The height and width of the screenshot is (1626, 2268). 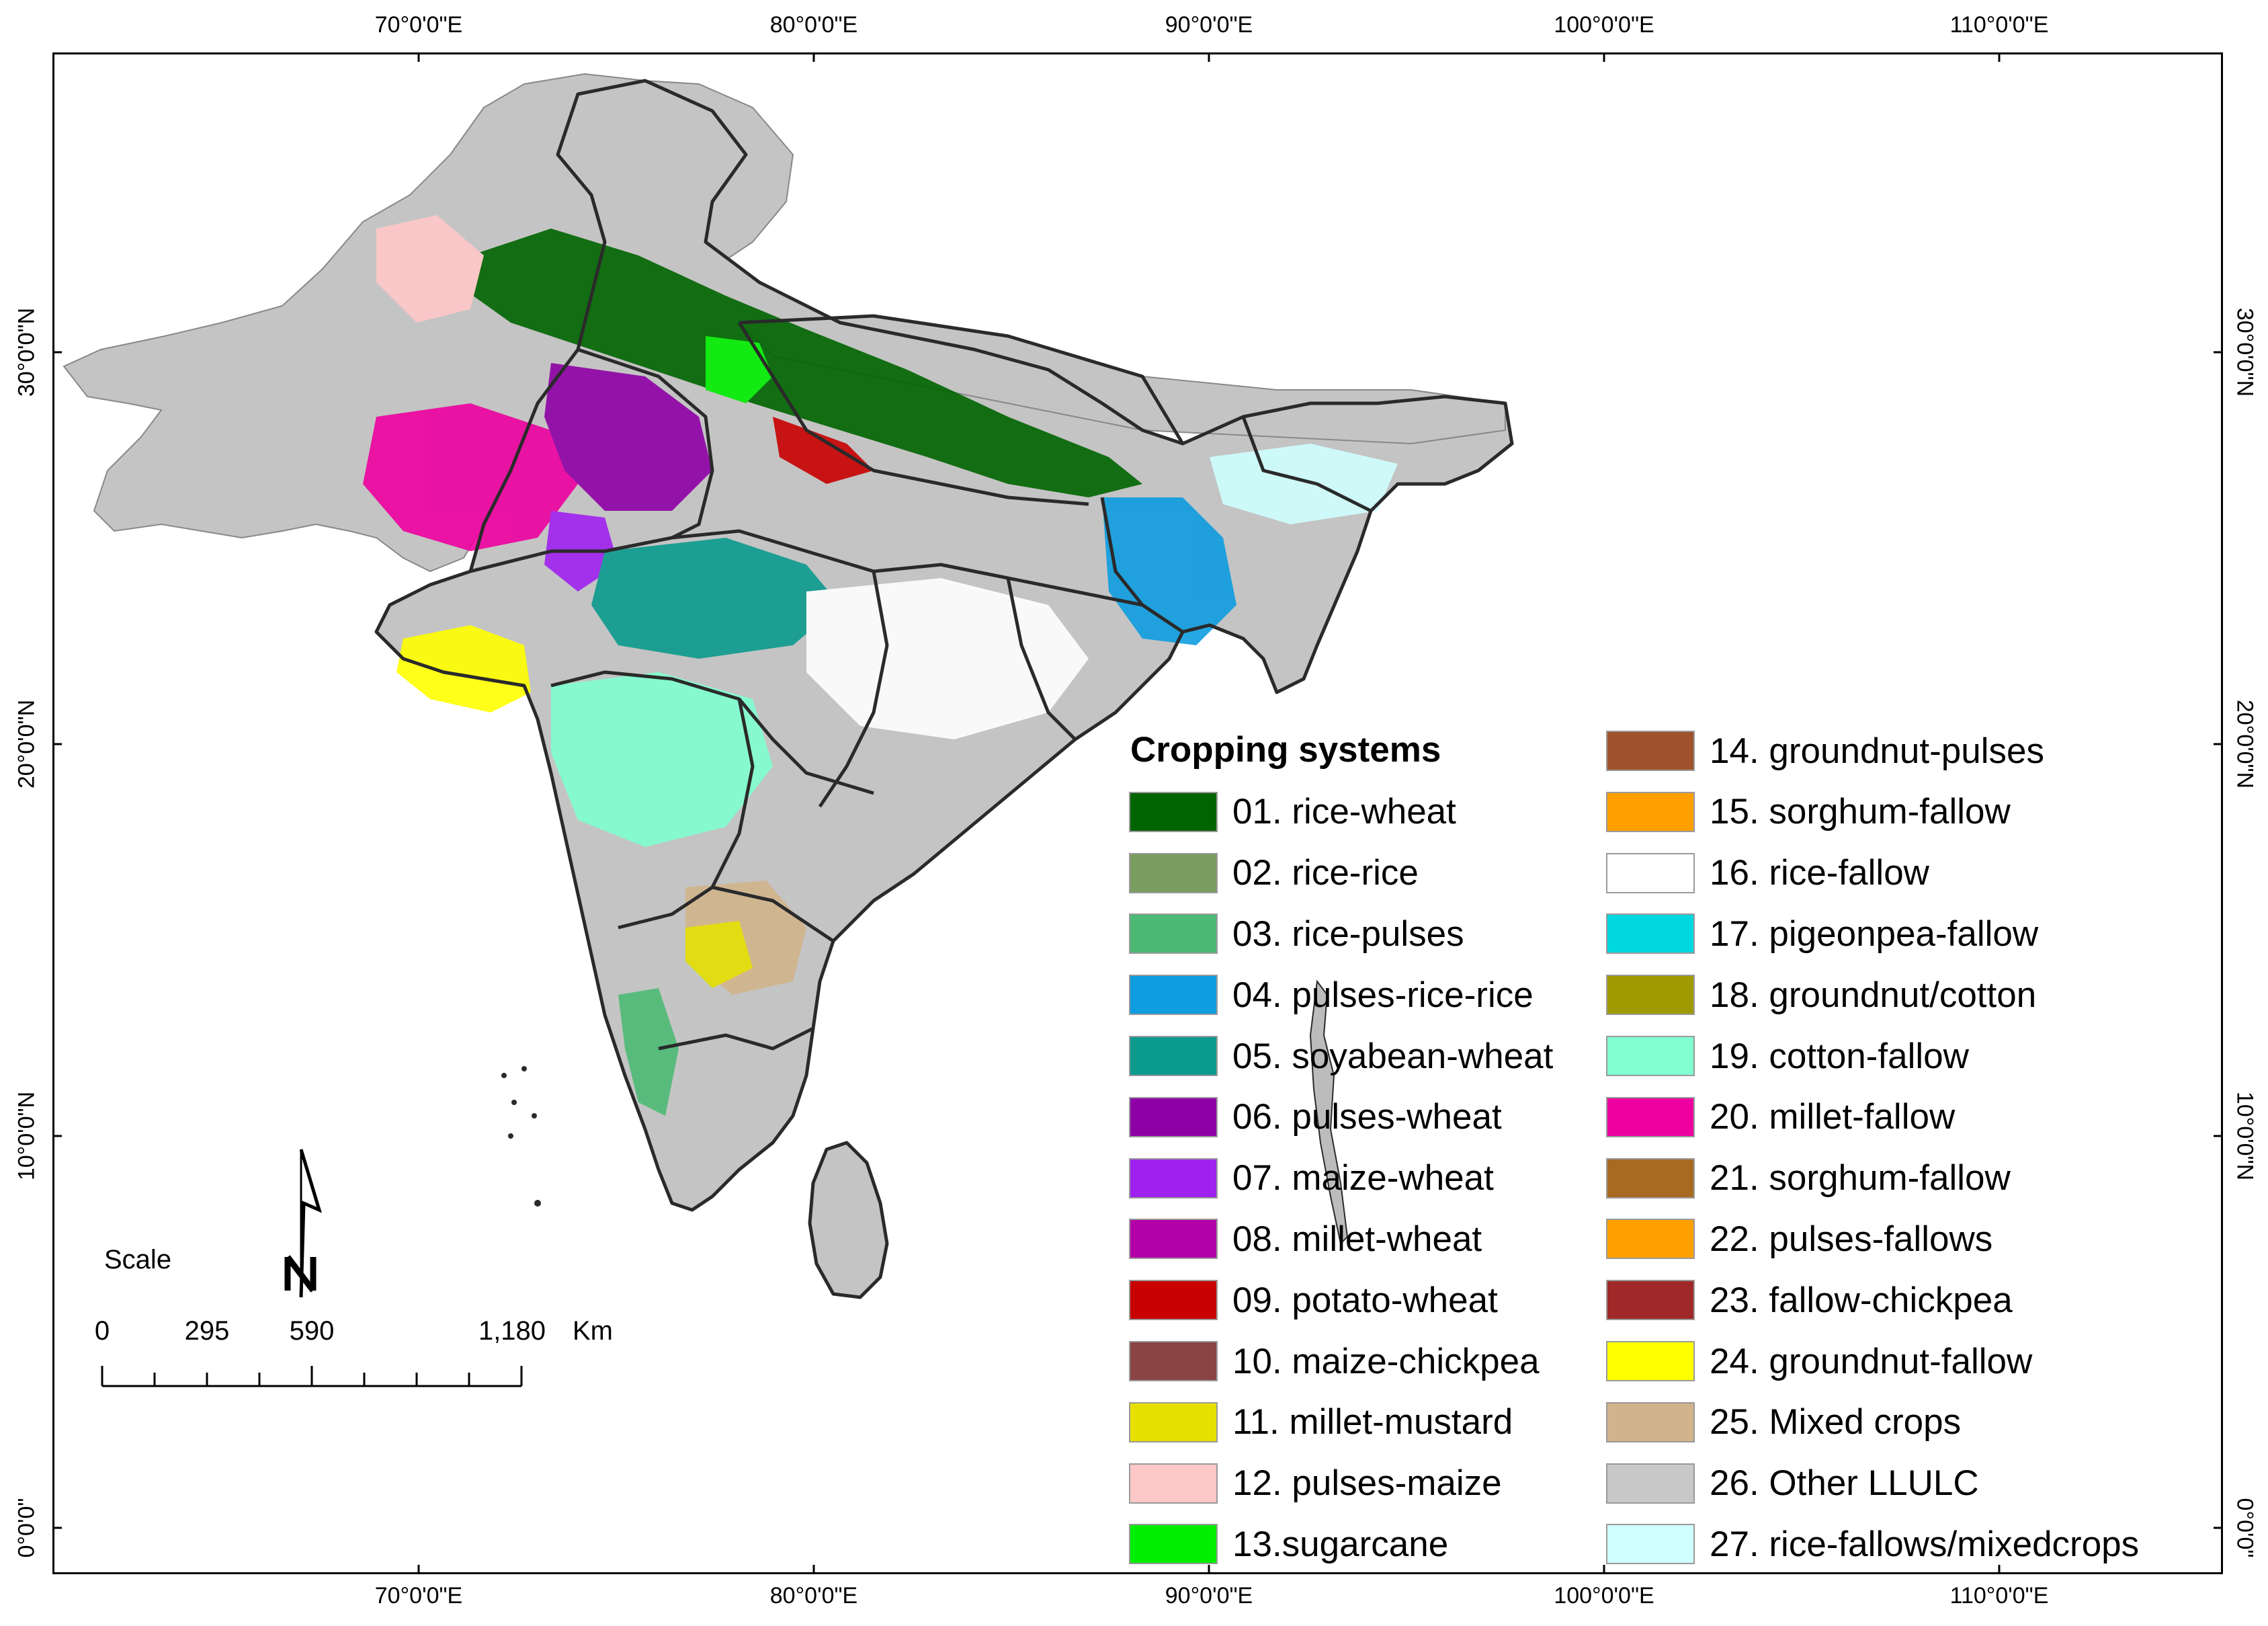 I want to click on legend-item: 23. fallow-chickpea, so click(x=1810, y=1300).